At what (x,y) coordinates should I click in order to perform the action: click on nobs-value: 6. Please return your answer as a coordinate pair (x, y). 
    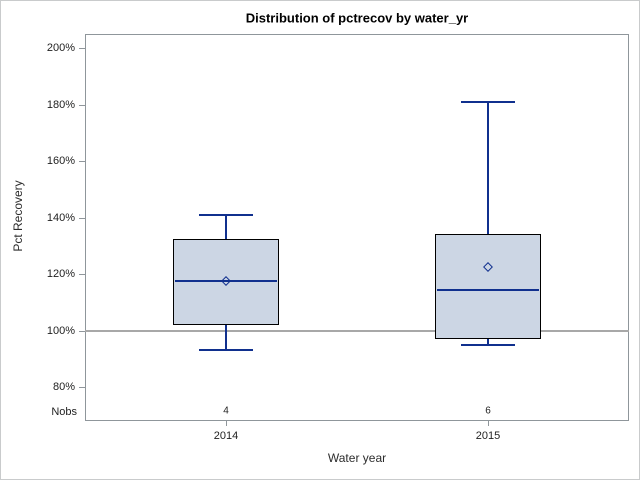
    Looking at the image, I should click on (488, 411).